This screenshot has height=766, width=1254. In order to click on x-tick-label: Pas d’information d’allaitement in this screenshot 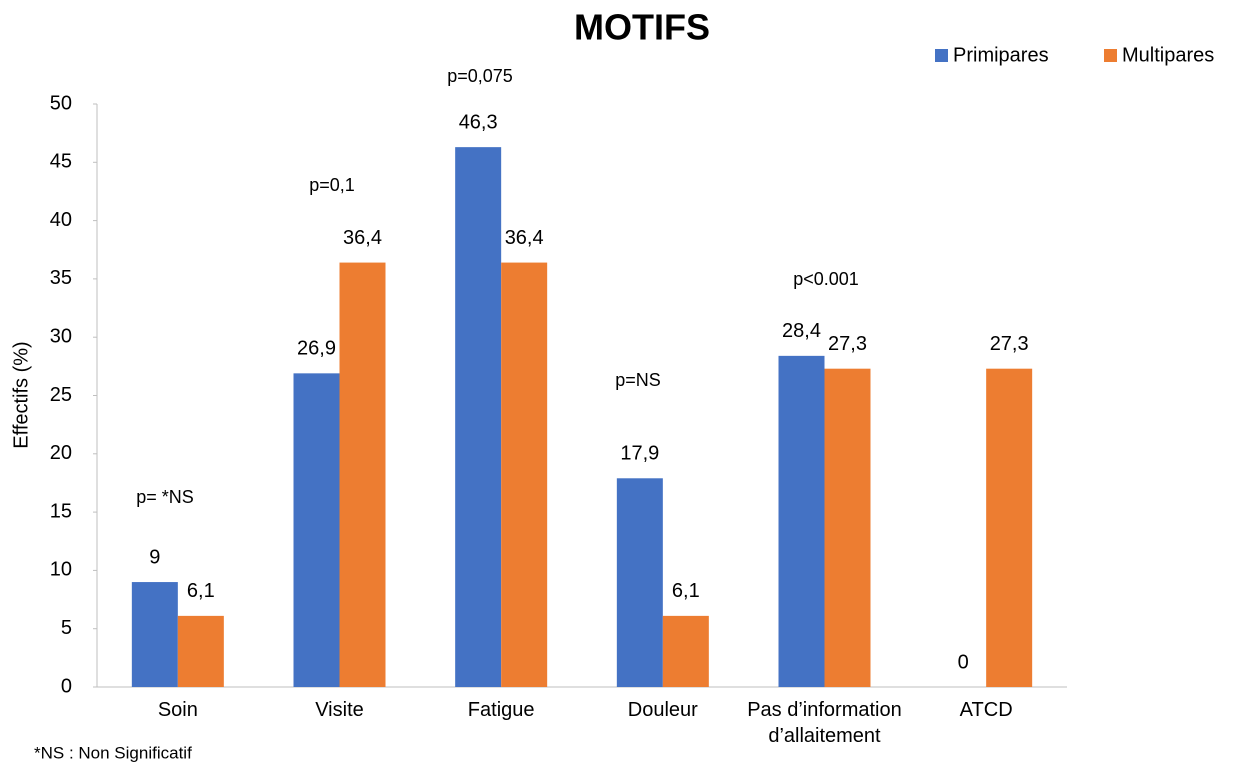, I will do `click(824, 723)`.